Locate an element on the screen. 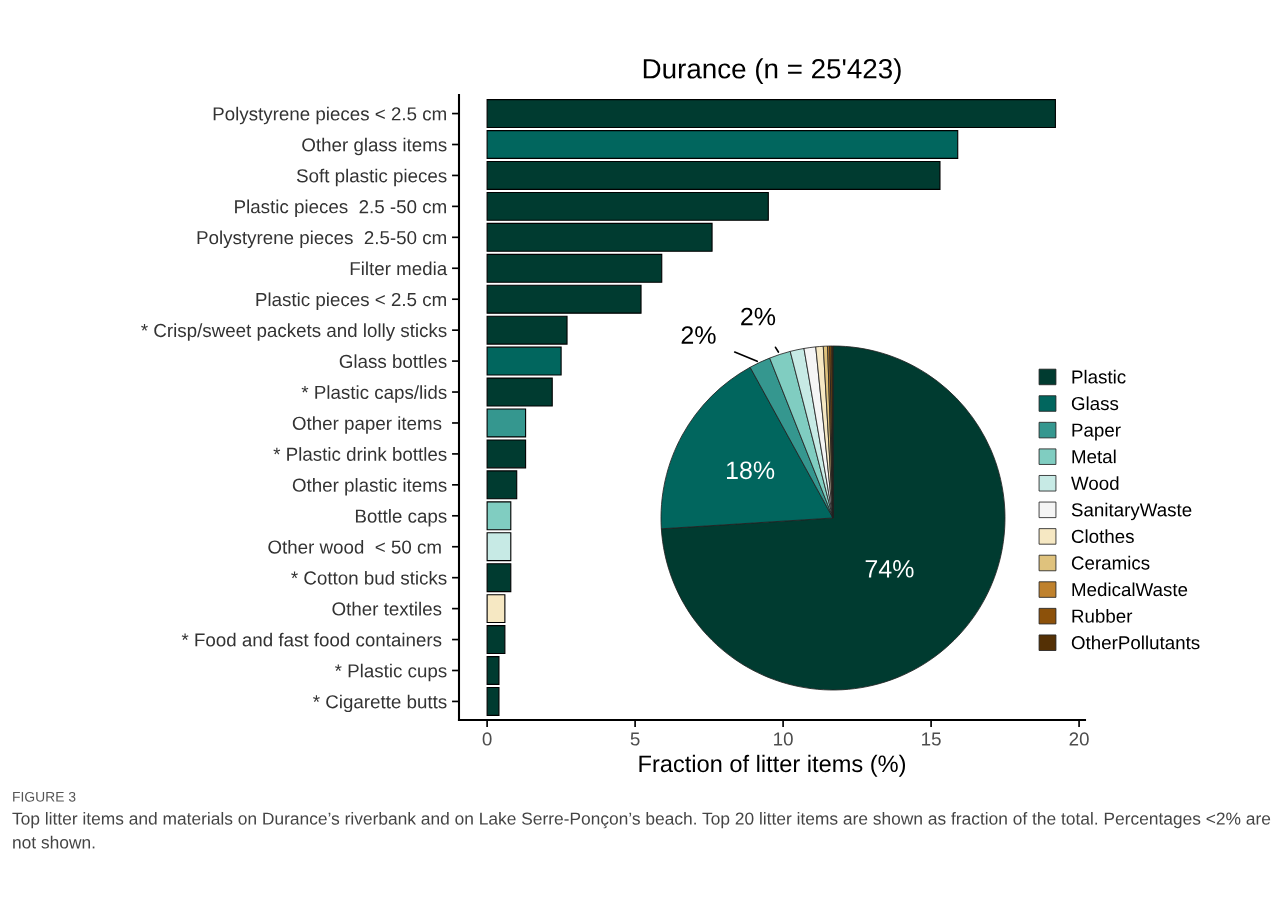 This screenshot has width=1288, height=905. legend-label: Glass is located at coordinates (1095, 403).